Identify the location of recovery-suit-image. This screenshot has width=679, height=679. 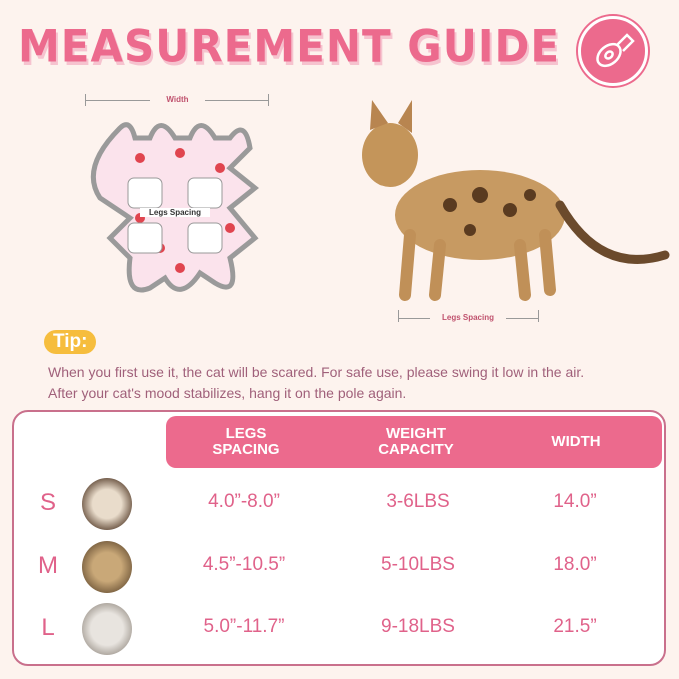
(175, 207).